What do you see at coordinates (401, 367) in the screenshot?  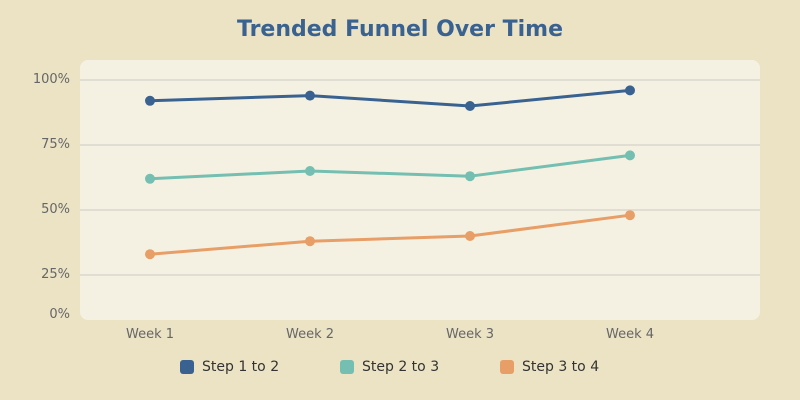 I see `legend-label: Step 2 to 3` at bounding box center [401, 367].